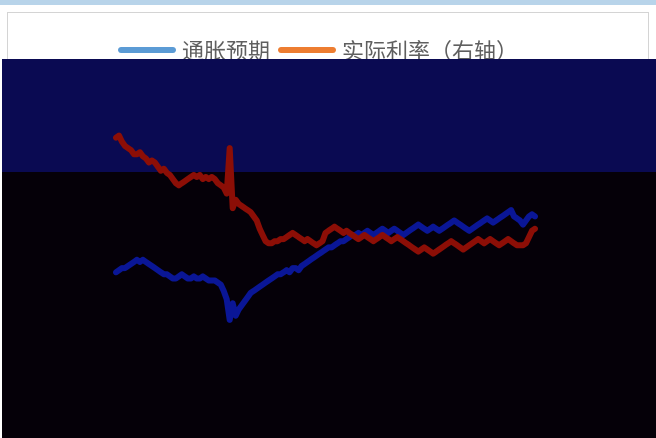 Image resolution: width=656 pixels, height=438 pixels. I want to click on top-divider, so click(328, 2).